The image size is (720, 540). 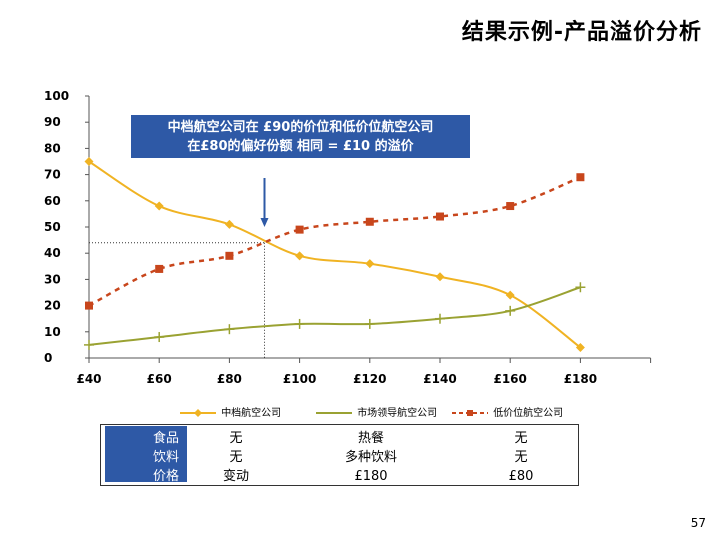 What do you see at coordinates (251, 413) in the screenshot?
I see `legend-label-mid: 中档航空公司` at bounding box center [251, 413].